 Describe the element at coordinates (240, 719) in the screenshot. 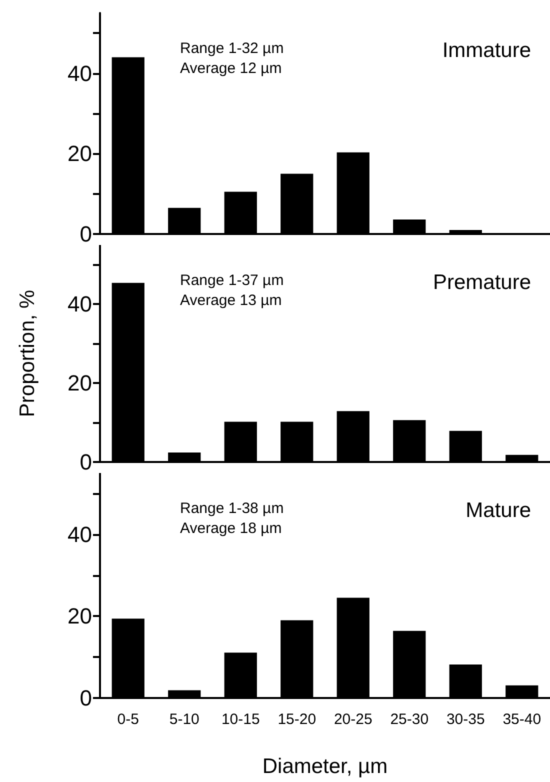

I see `x-tick-label: 10-15` at that location.